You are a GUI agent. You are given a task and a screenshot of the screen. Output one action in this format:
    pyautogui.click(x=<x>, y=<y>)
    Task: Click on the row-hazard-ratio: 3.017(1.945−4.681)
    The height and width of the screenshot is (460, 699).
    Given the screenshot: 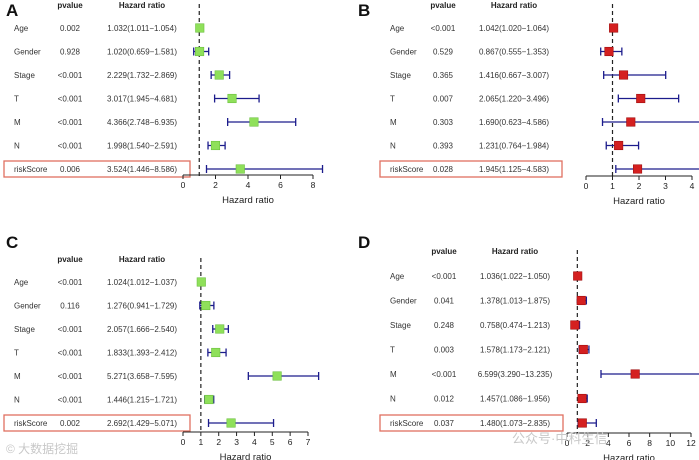 What is the action you would take?
    pyautogui.click(x=142, y=99)
    